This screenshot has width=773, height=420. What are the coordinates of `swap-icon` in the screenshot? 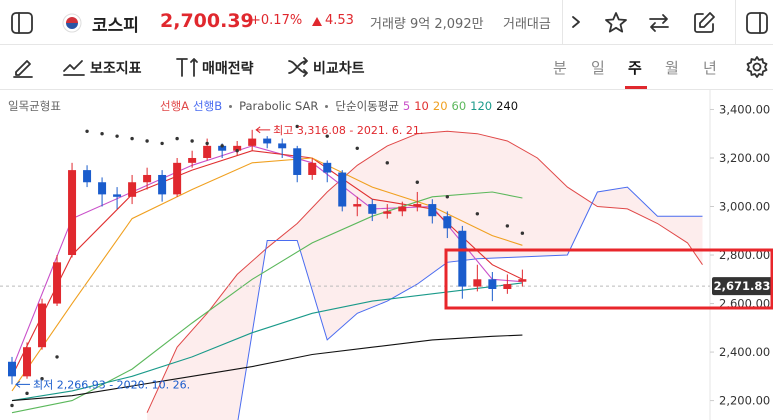 It's located at (659, 23).